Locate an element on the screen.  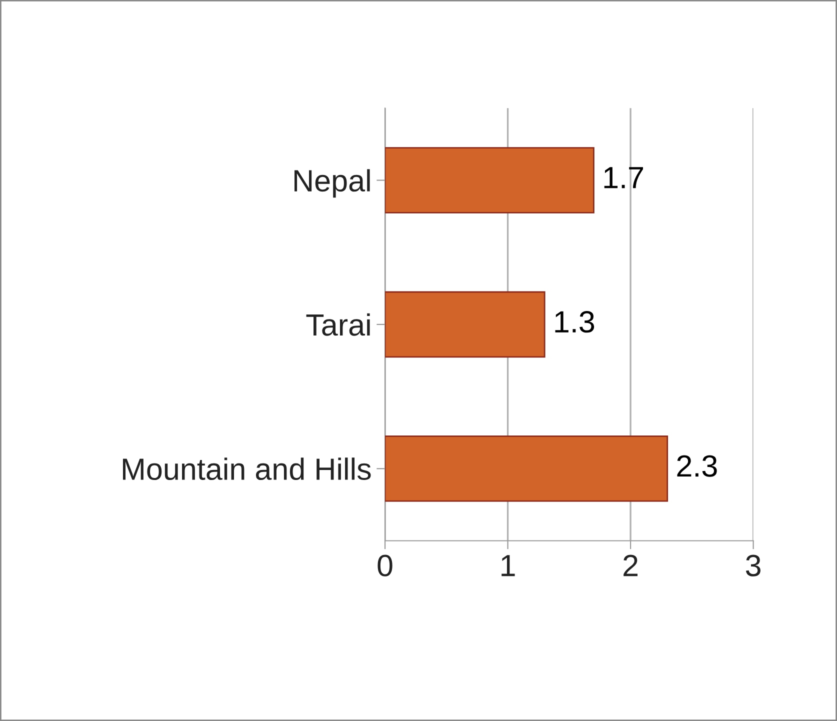
y-tick-label: Nepal is located at coordinates (332, 183).